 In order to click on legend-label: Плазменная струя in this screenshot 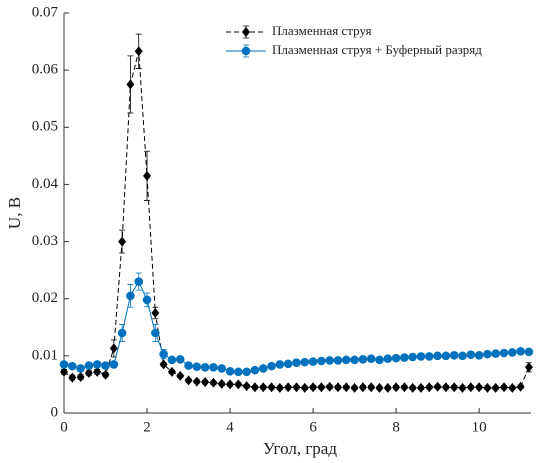, I will do `click(322, 30)`.